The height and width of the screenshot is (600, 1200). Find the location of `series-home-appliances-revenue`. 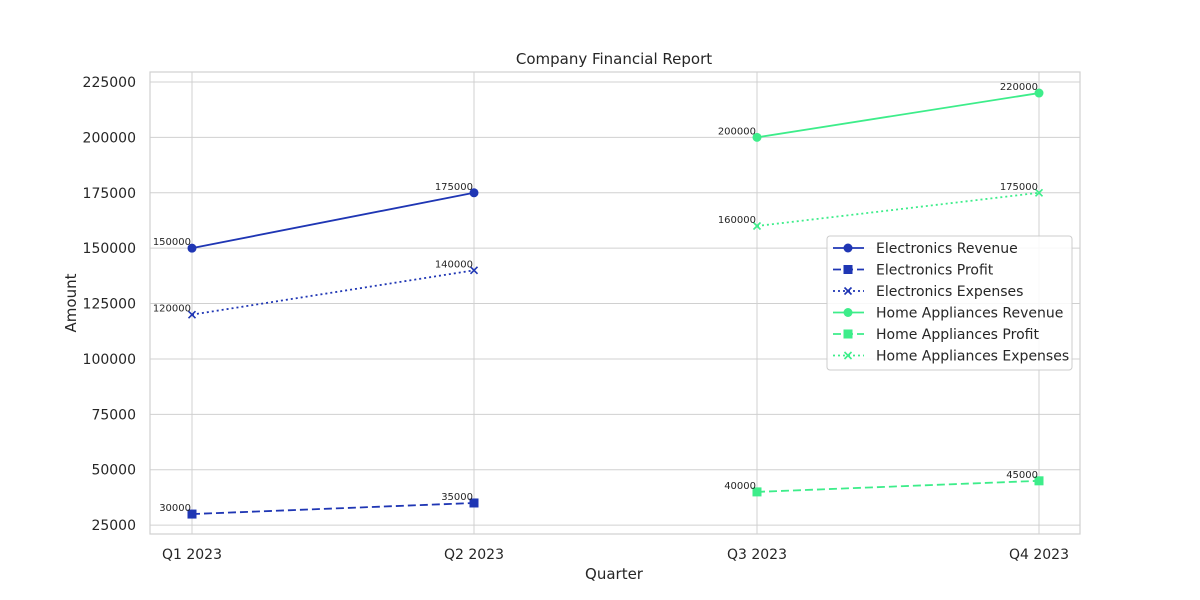

series-home-appliances-revenue is located at coordinates (898, 115).